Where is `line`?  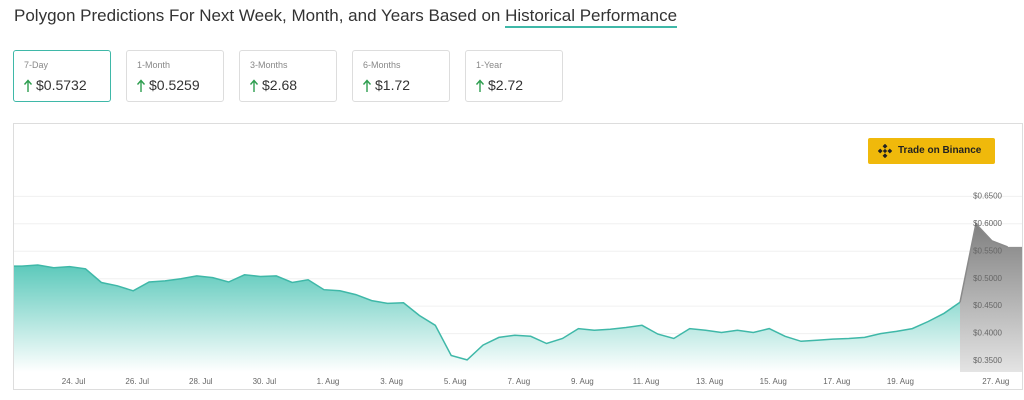 line is located at coordinates (983, 262).